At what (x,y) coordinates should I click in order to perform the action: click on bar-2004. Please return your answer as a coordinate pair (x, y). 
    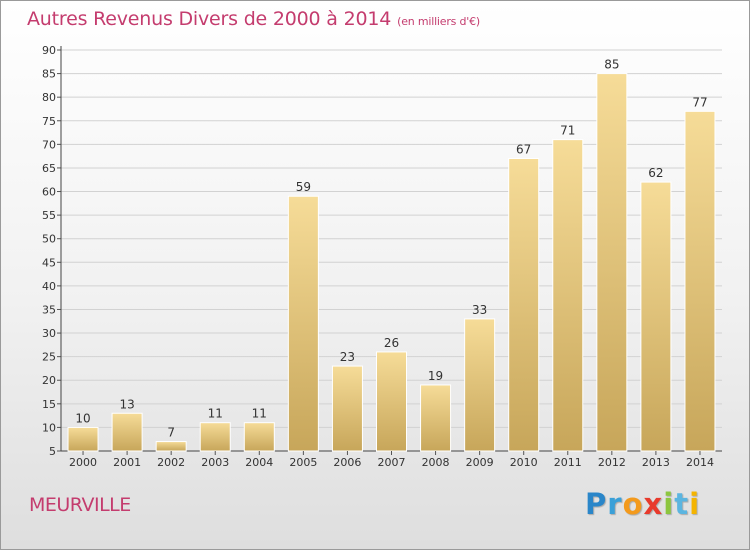
    Looking at the image, I should click on (259, 437).